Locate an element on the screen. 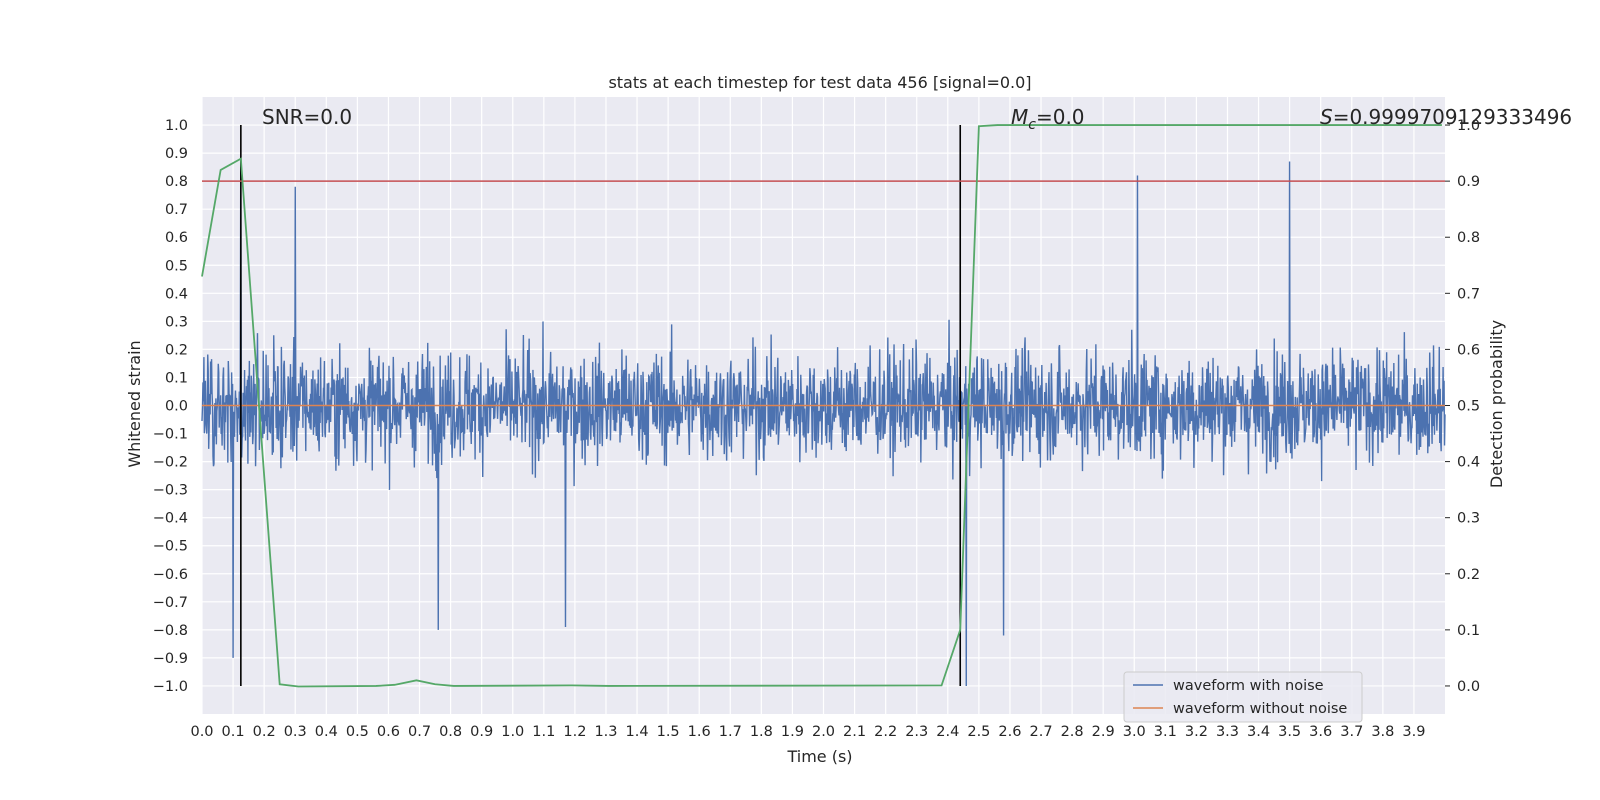 This screenshot has height=800, width=1600. x-tick-label: 2.5 is located at coordinates (978, 732).